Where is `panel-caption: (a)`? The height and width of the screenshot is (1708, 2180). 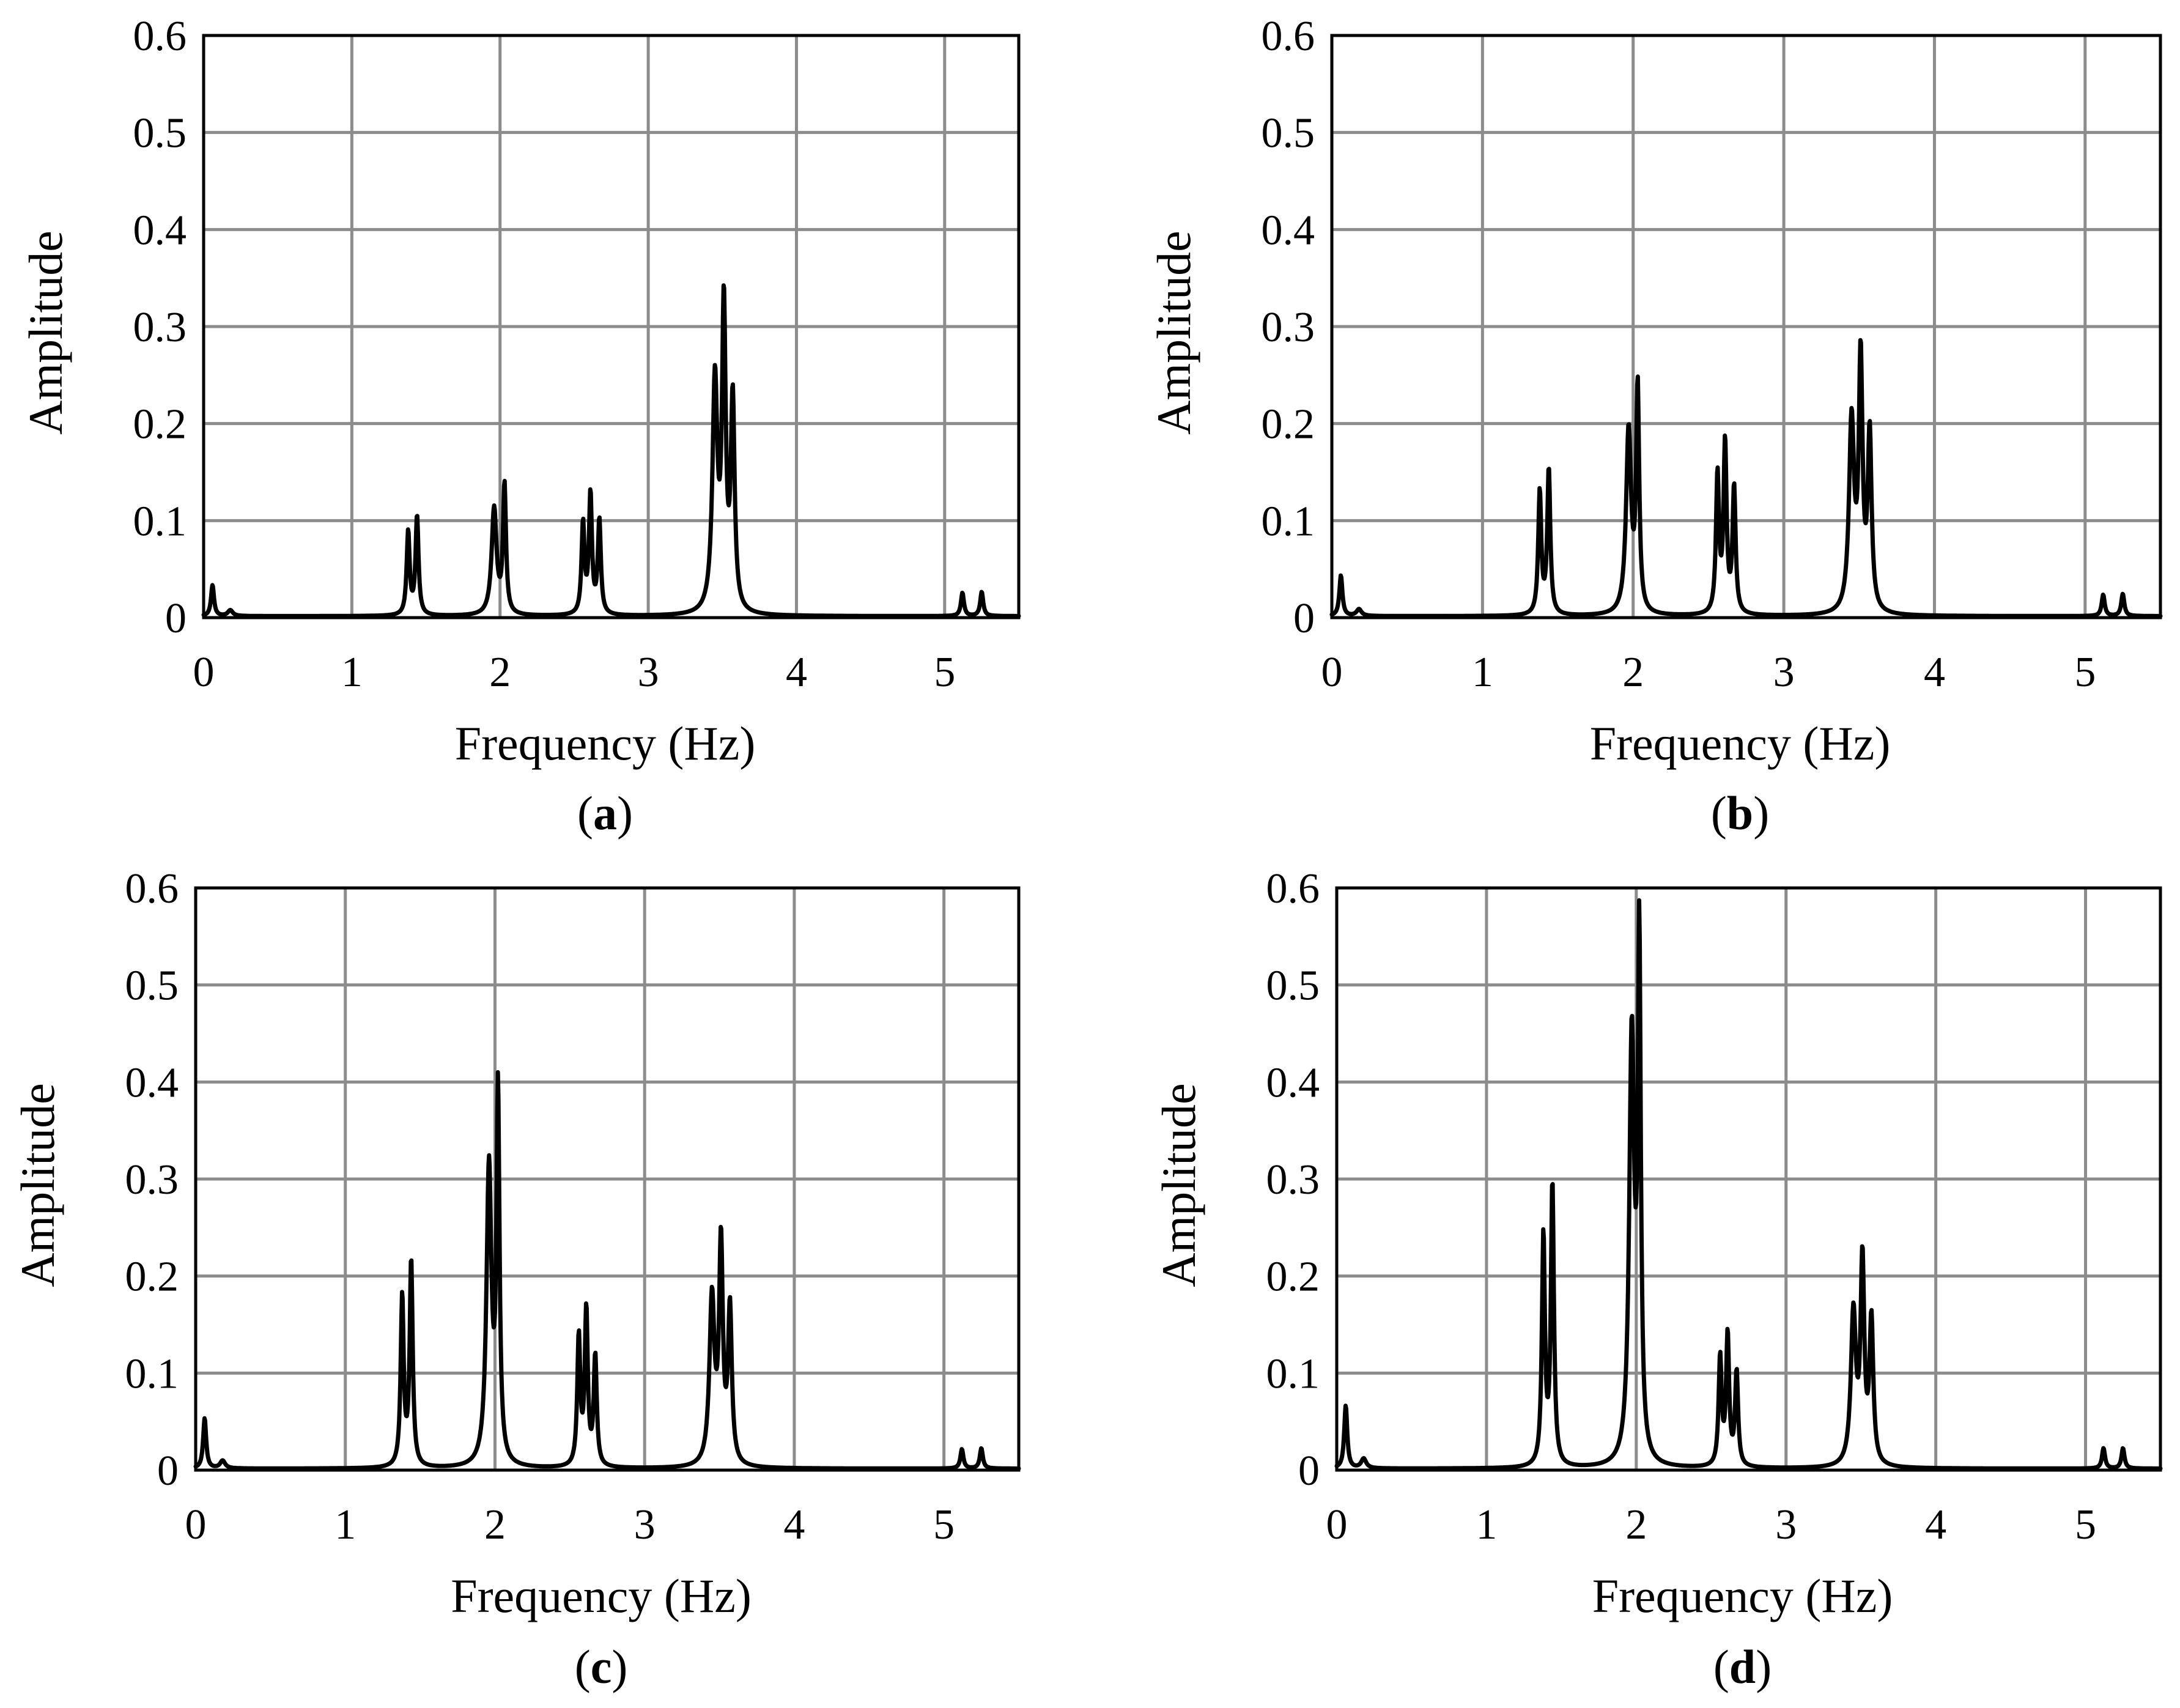
panel-caption: (a) is located at coordinates (605, 813).